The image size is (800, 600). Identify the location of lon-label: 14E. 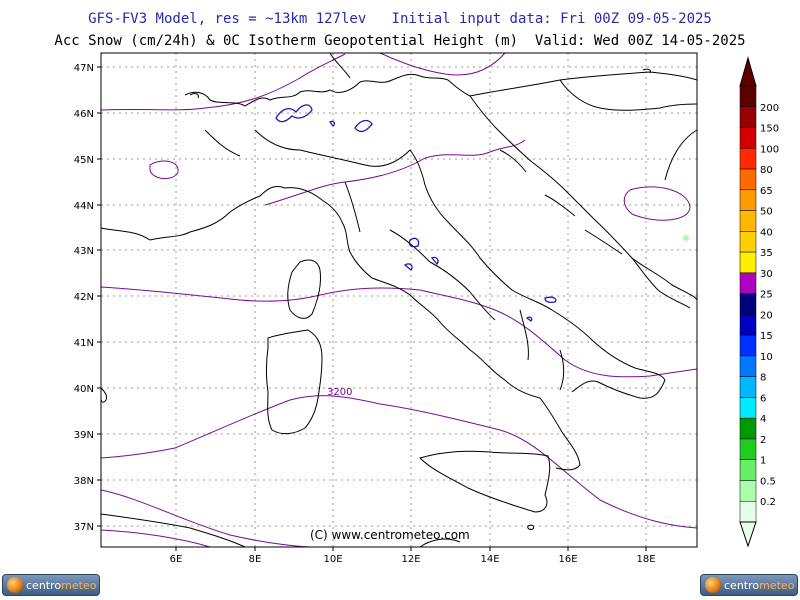
(489, 559).